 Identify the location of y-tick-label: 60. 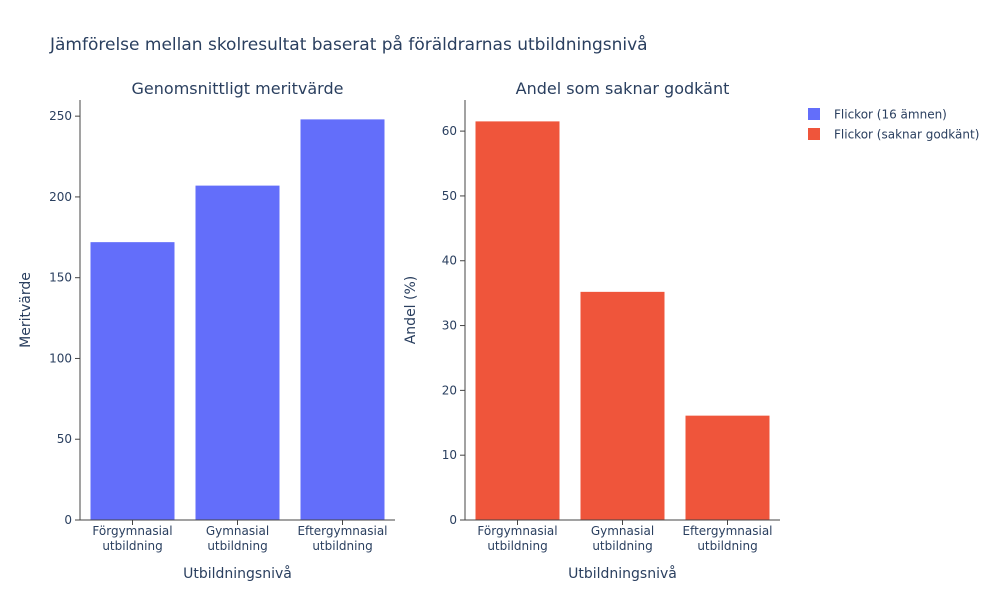
(449, 131).